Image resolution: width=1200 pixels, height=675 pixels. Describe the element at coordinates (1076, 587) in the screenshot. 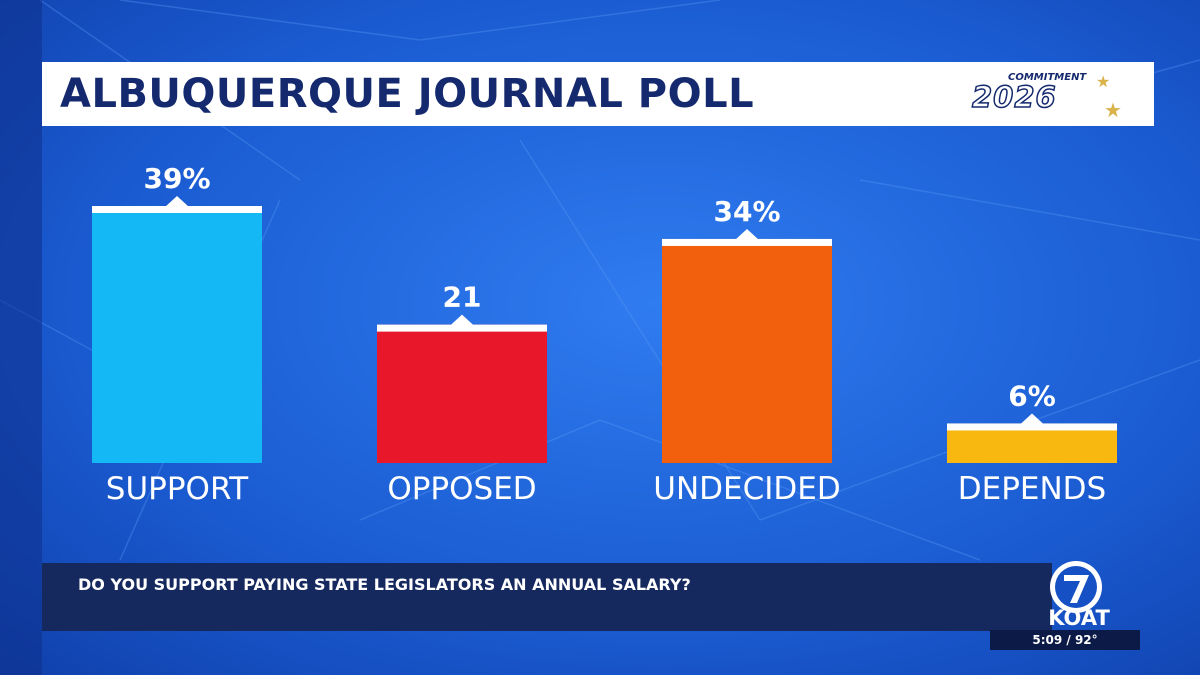

I see `channel-7-circle-icon` at that location.